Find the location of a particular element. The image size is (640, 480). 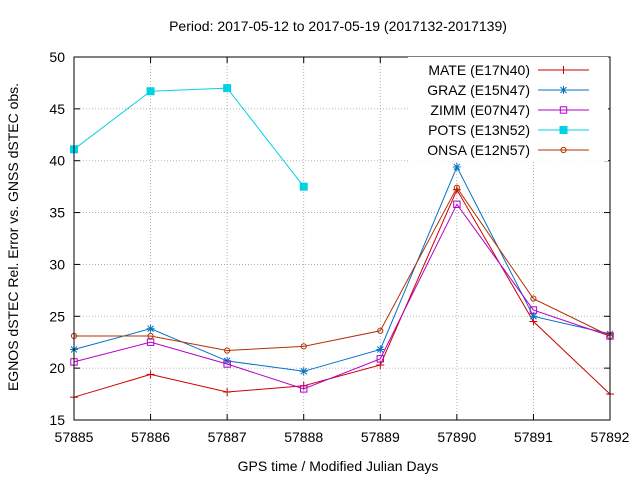

x-tick-label: 57888 is located at coordinates (303, 437).